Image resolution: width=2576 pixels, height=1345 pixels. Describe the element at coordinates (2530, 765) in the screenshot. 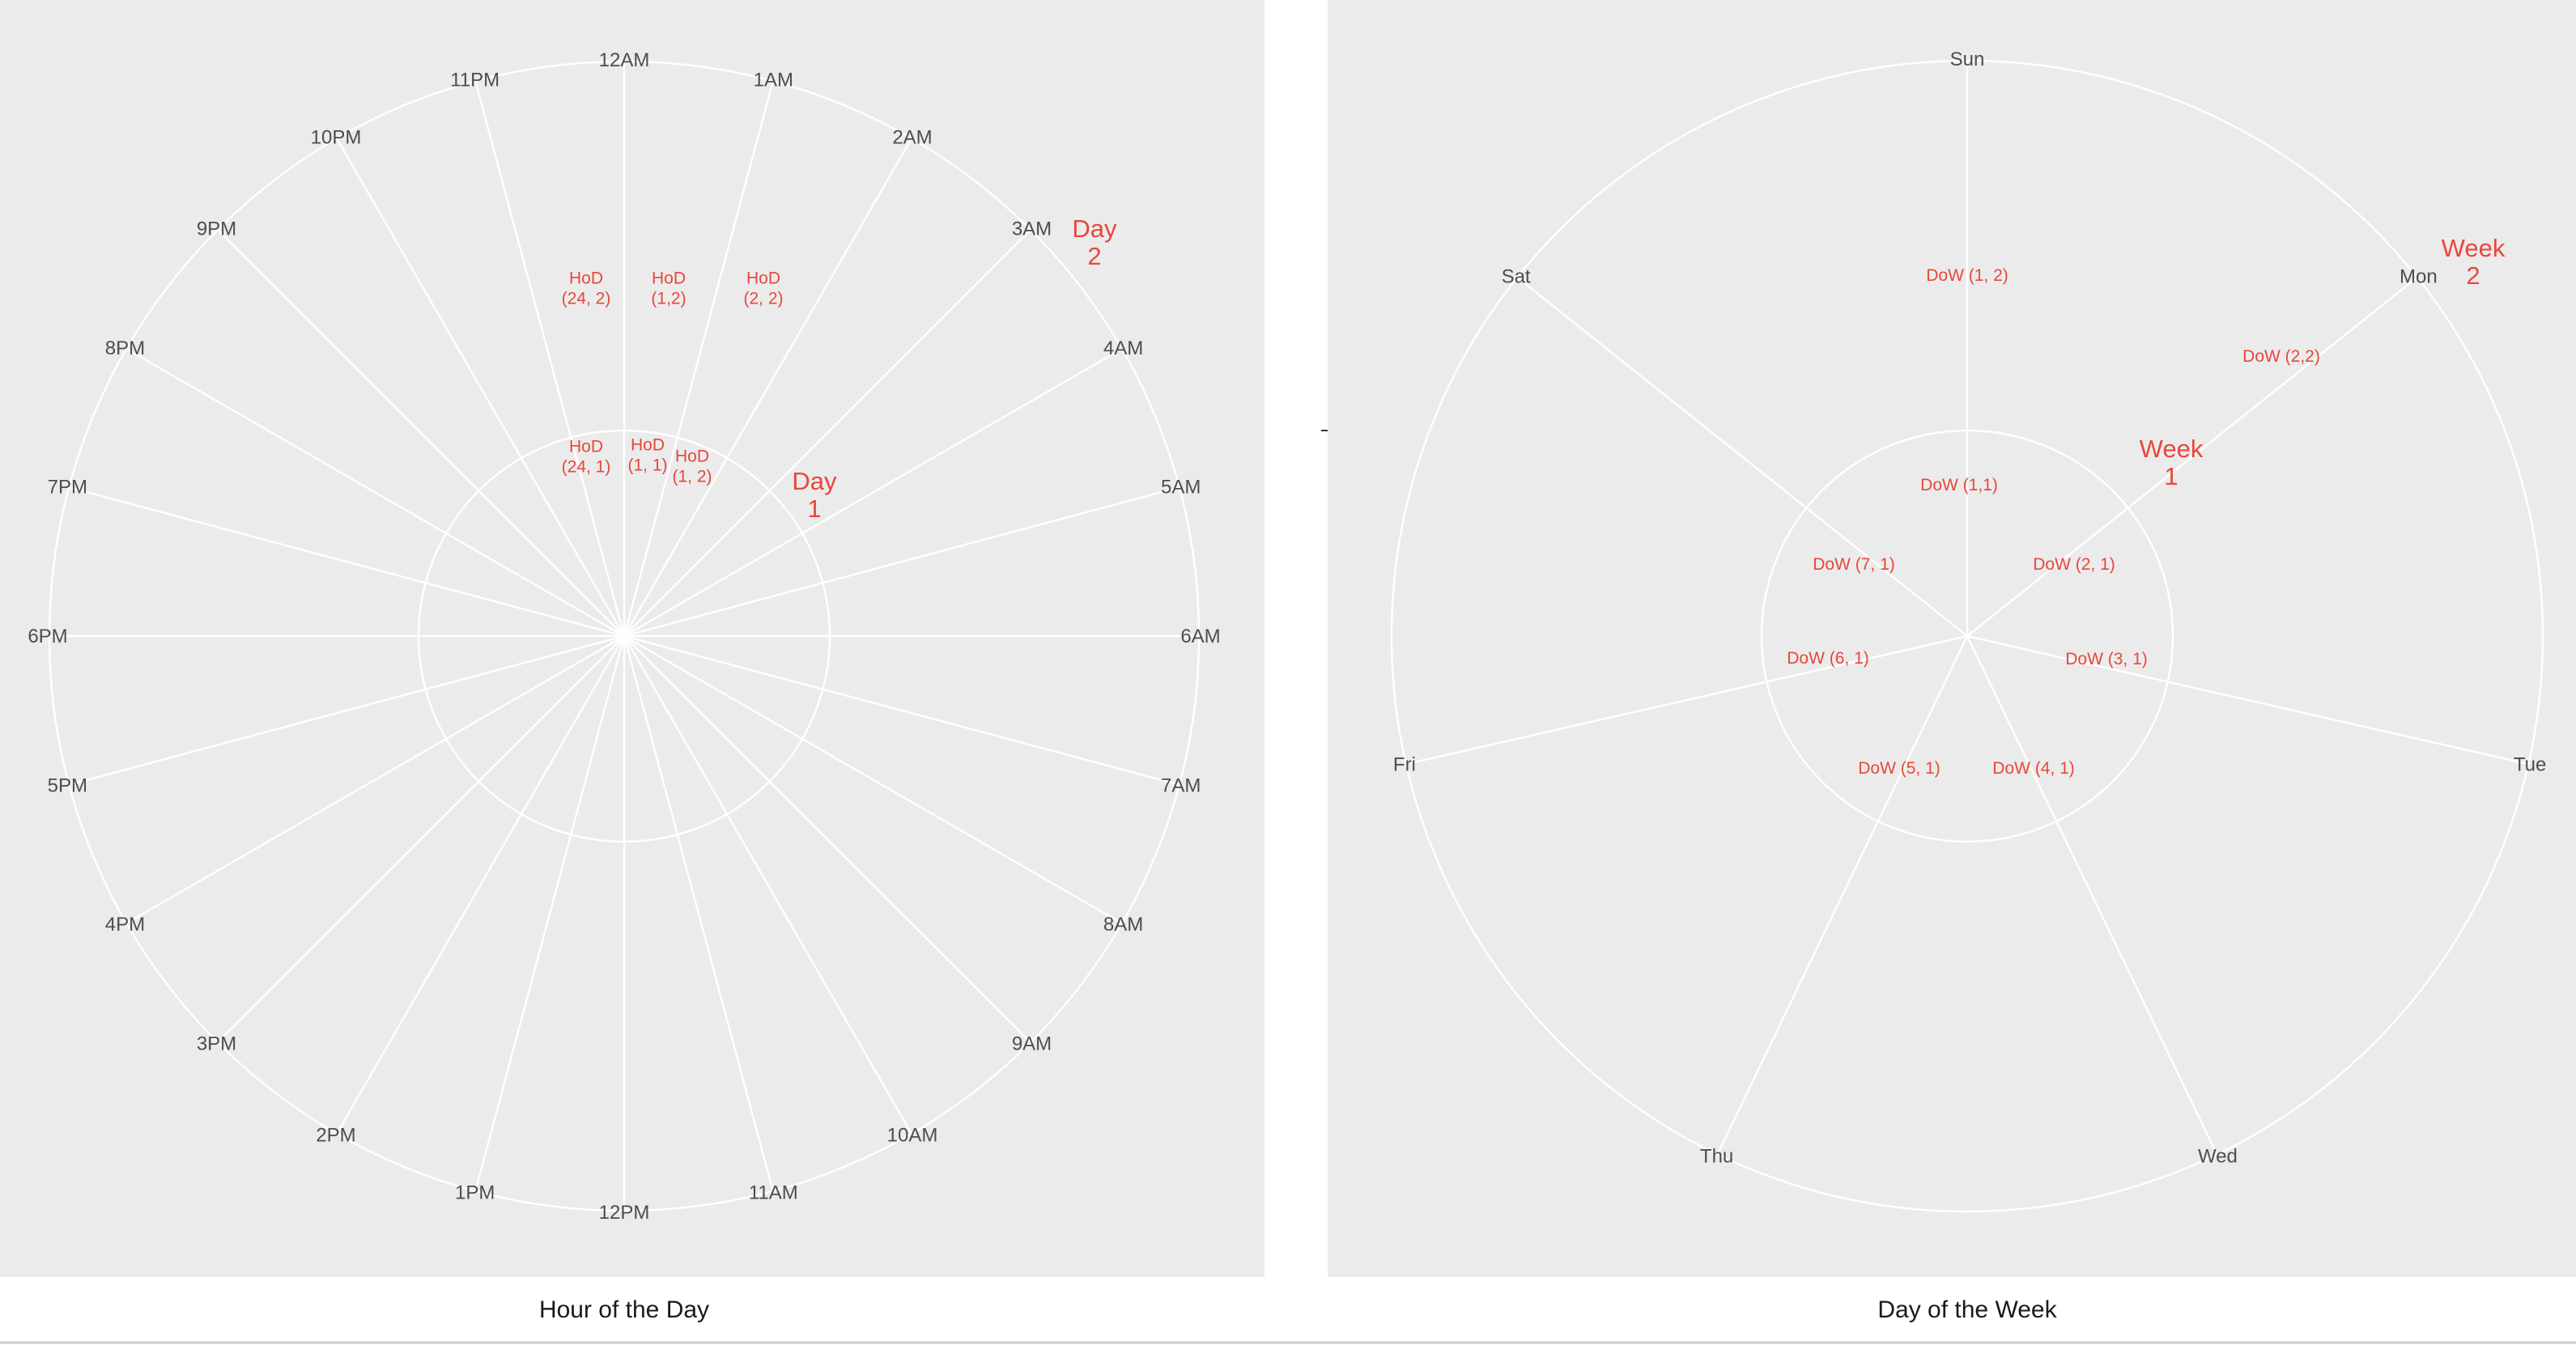

I see `week-tick-tue: Tue` at that location.